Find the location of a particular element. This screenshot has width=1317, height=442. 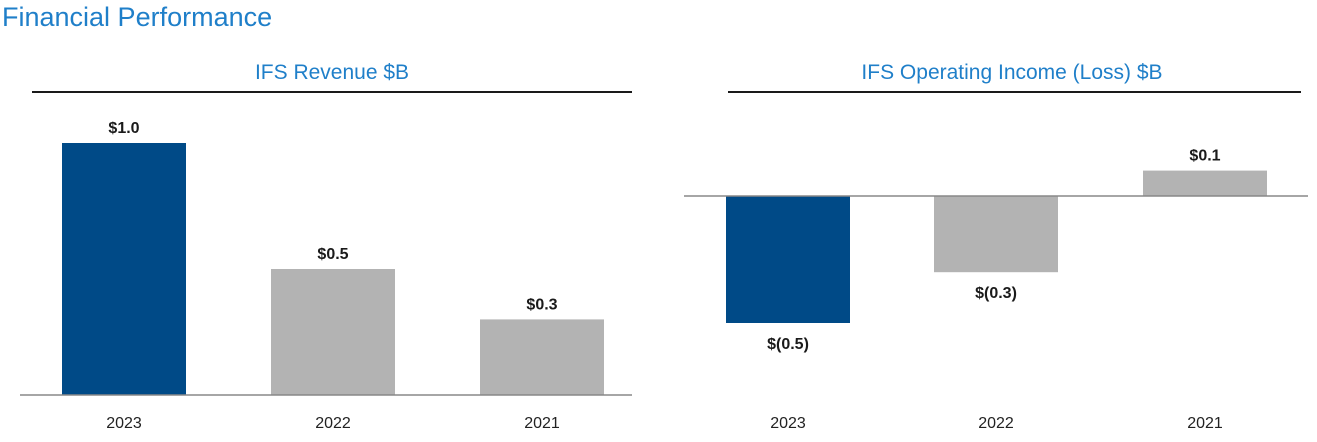

revenue-value-label-2021: $0.3 is located at coordinates (541, 304).